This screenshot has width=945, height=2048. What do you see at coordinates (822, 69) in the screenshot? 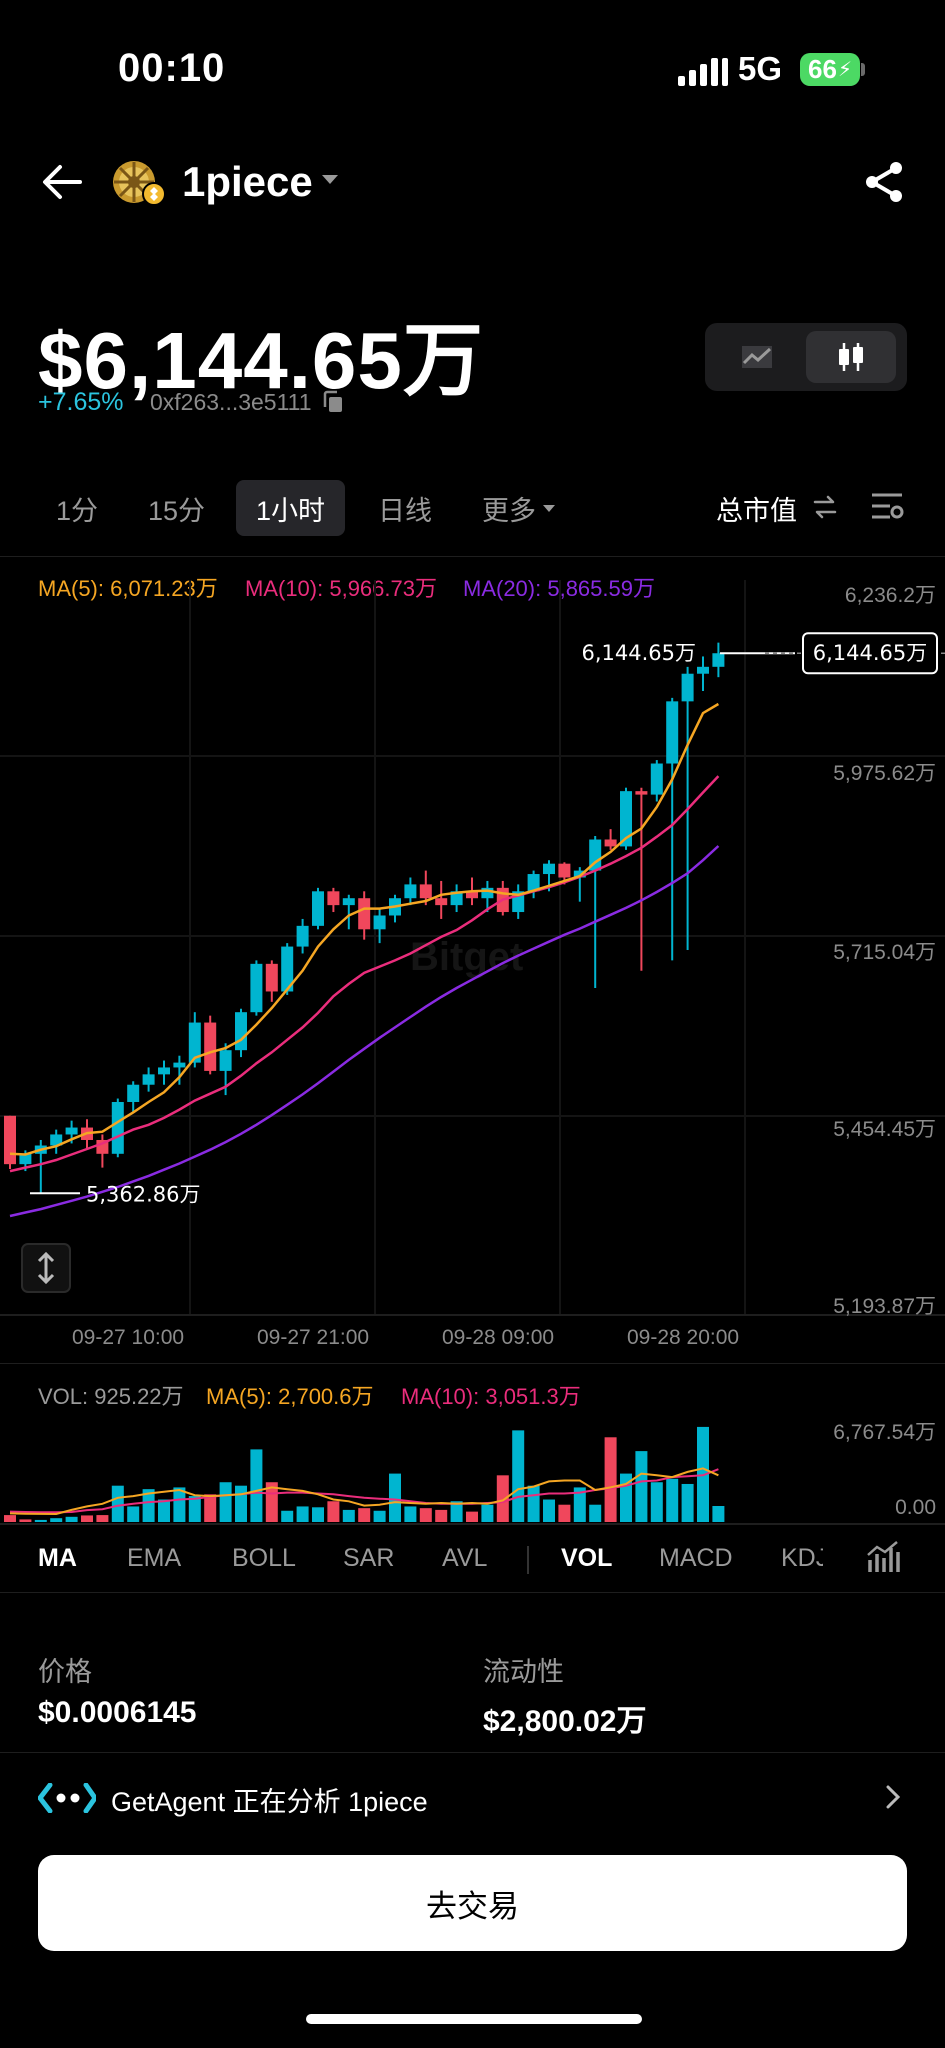
I see `battery-level: 66` at bounding box center [822, 69].